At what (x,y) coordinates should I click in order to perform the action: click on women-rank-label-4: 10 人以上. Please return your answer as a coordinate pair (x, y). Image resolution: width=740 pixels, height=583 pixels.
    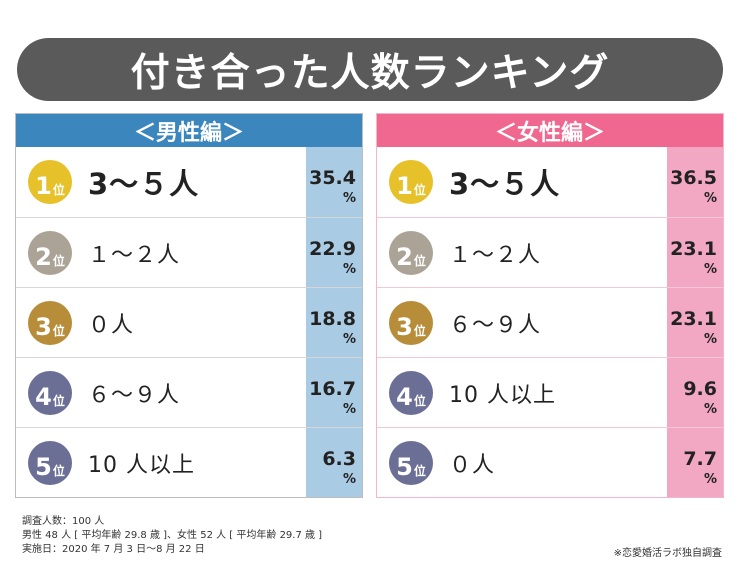
    Looking at the image, I should click on (502, 395).